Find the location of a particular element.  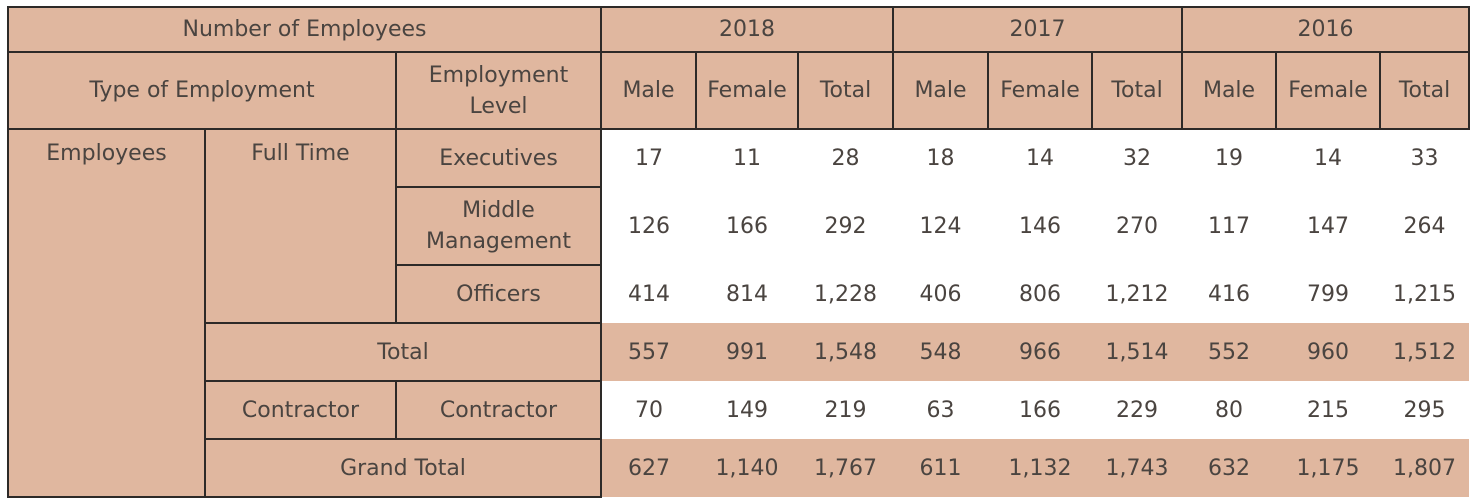

table-cell: 966 is located at coordinates (1040, 352).